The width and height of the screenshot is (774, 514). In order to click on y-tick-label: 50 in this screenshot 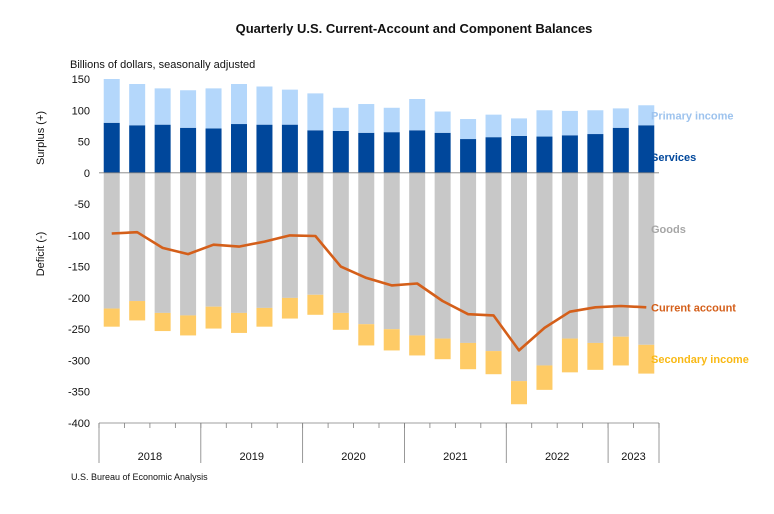, I will do `click(84, 143)`.